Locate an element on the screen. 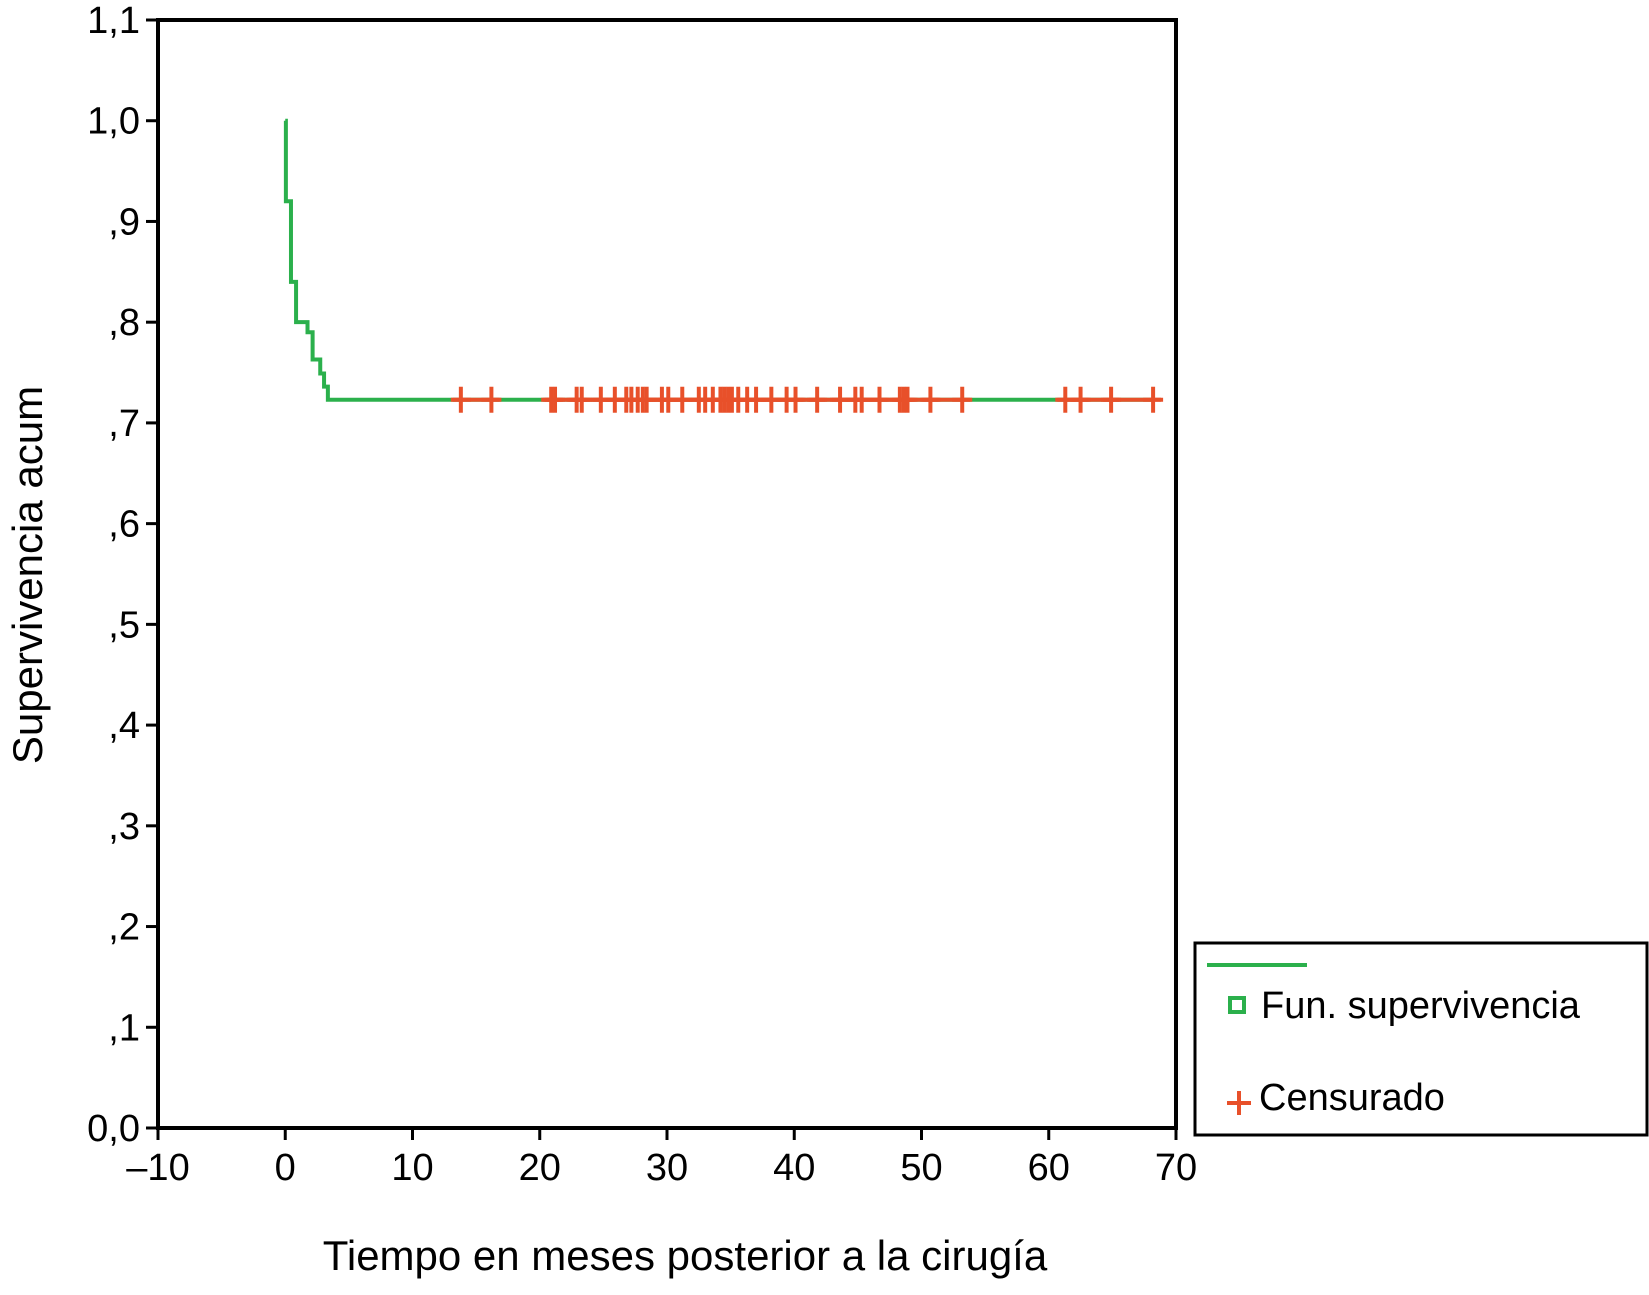 This screenshot has height=1295, width=1649. y-axis: 0,0 ,1 ,2 ,3 ,4 ,5 ,6 ,7 ,8 ,9 1,0 1,1 is located at coordinates (122, 575).